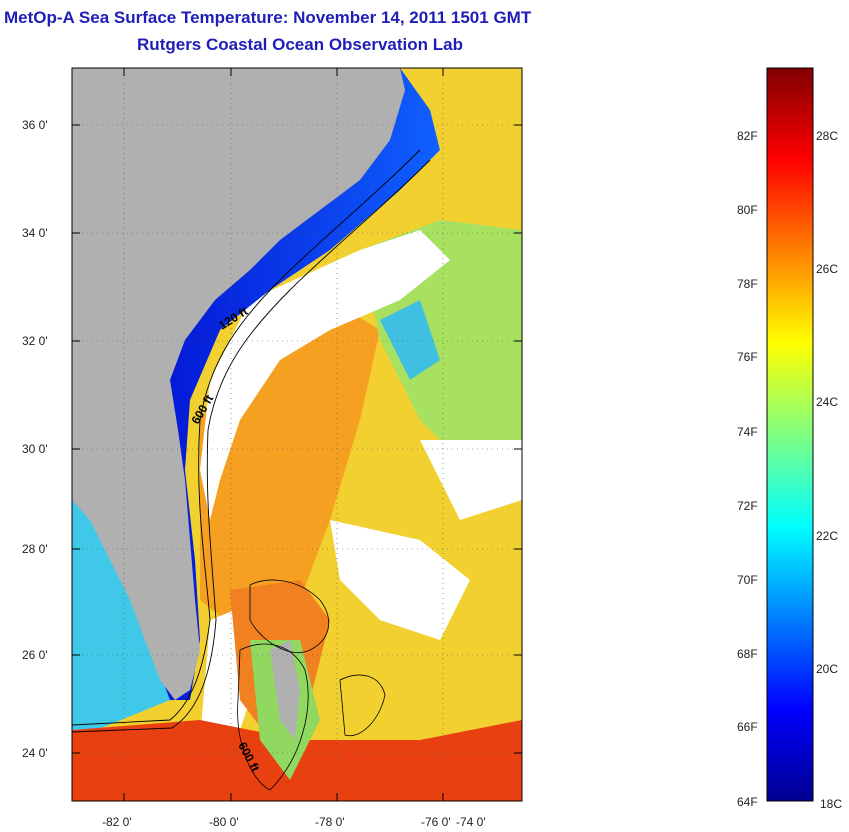 Image resolution: width=849 pixels, height=832 pixels. What do you see at coordinates (747, 802) in the screenshot?
I see `cbar-label-64f: 64F` at bounding box center [747, 802].